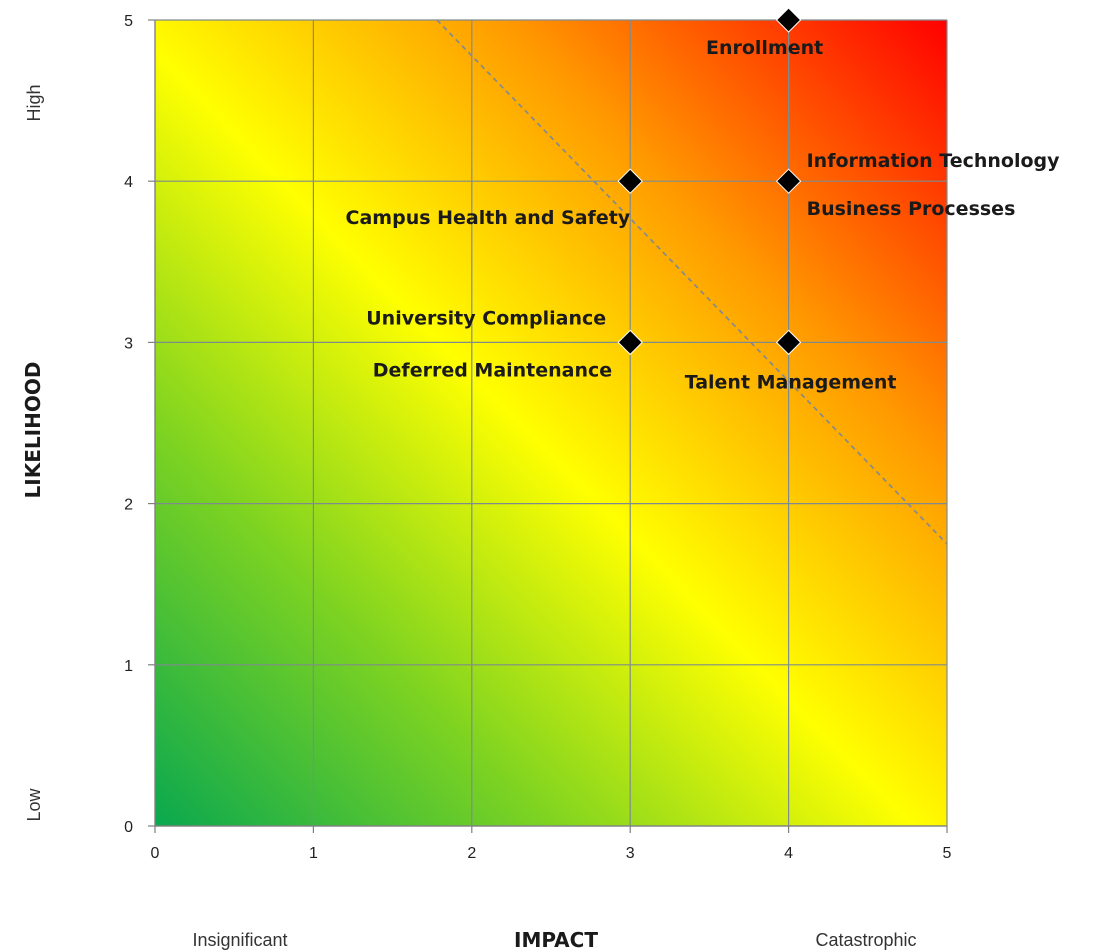 Image resolution: width=1096 pixels, height=952 pixels. Describe the element at coordinates (947, 853) in the screenshot. I see `x-tick-label: 5` at that location.